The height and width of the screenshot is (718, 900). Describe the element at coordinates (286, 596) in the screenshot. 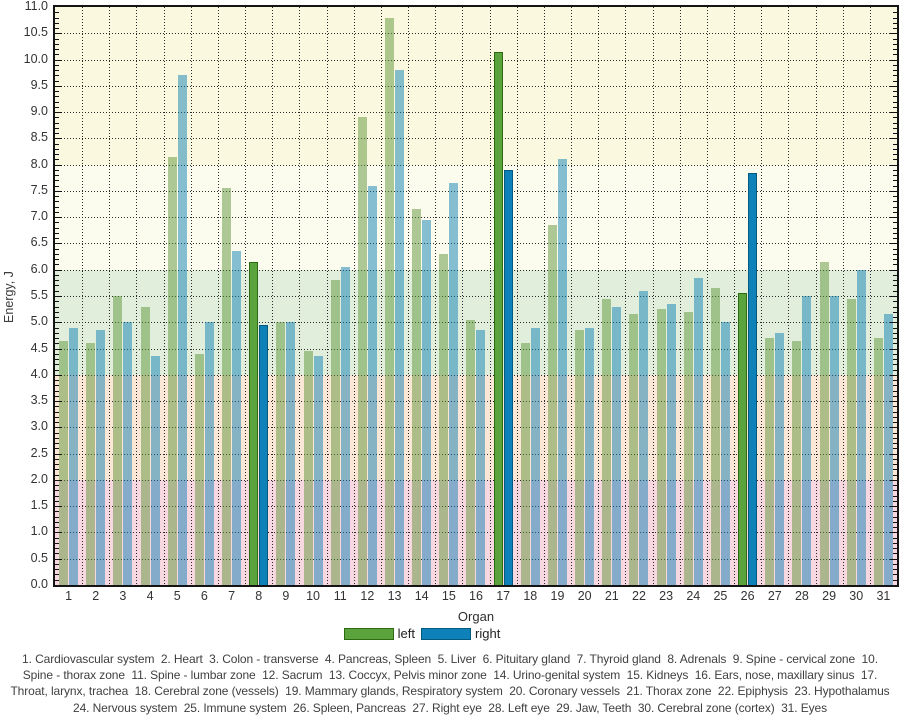

I see `x-tick-label-9: 9` at that location.